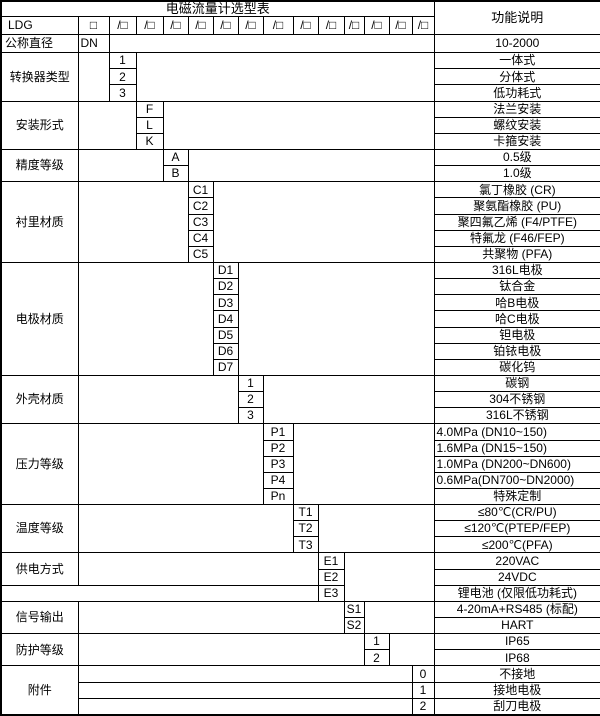 The width and height of the screenshot is (600, 716). I want to click on function-cell: 低功耗式, so click(516, 93).